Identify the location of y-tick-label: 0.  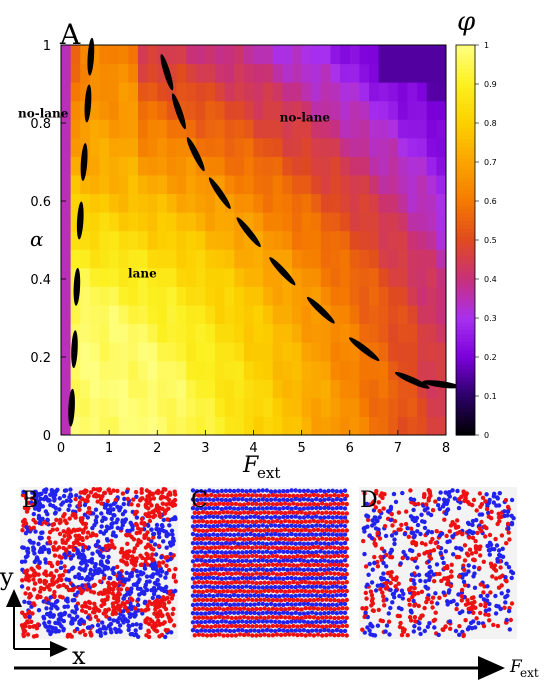
(47, 436).